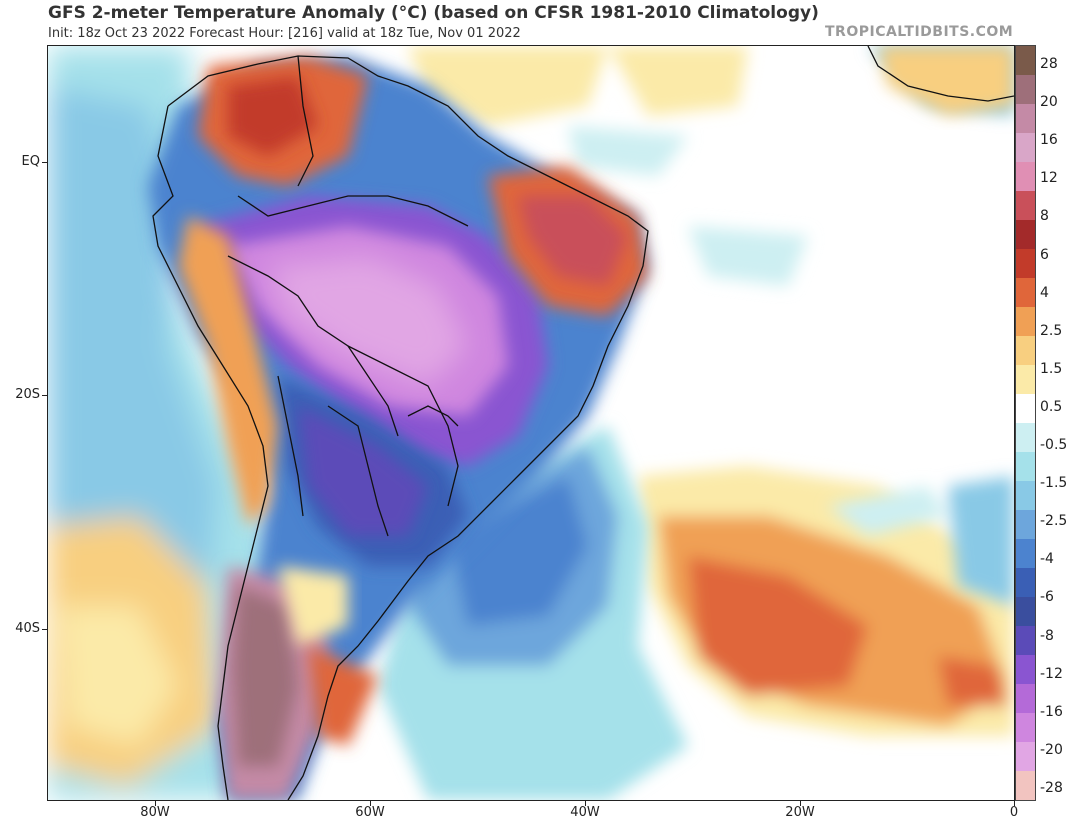 This screenshot has width=1079, height=825. I want to click on lon-tick-60w, so click(370, 803).